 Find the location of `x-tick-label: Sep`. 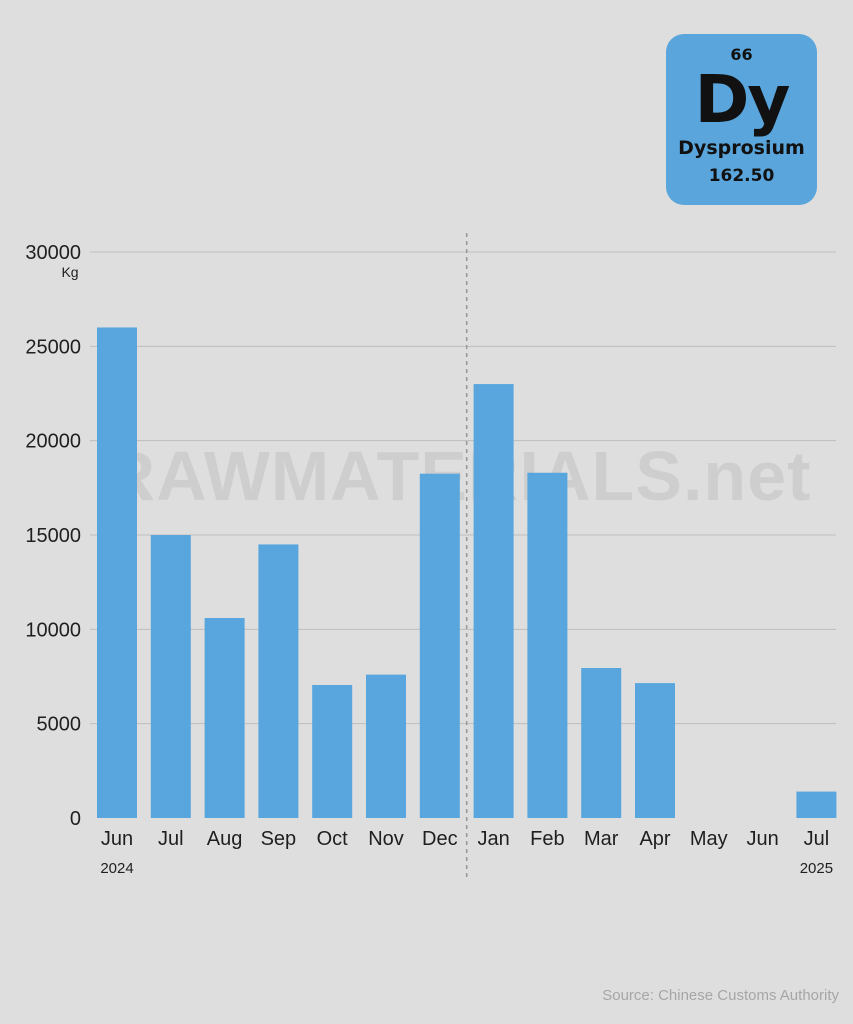

x-tick-label: Sep is located at coordinates (279, 839).